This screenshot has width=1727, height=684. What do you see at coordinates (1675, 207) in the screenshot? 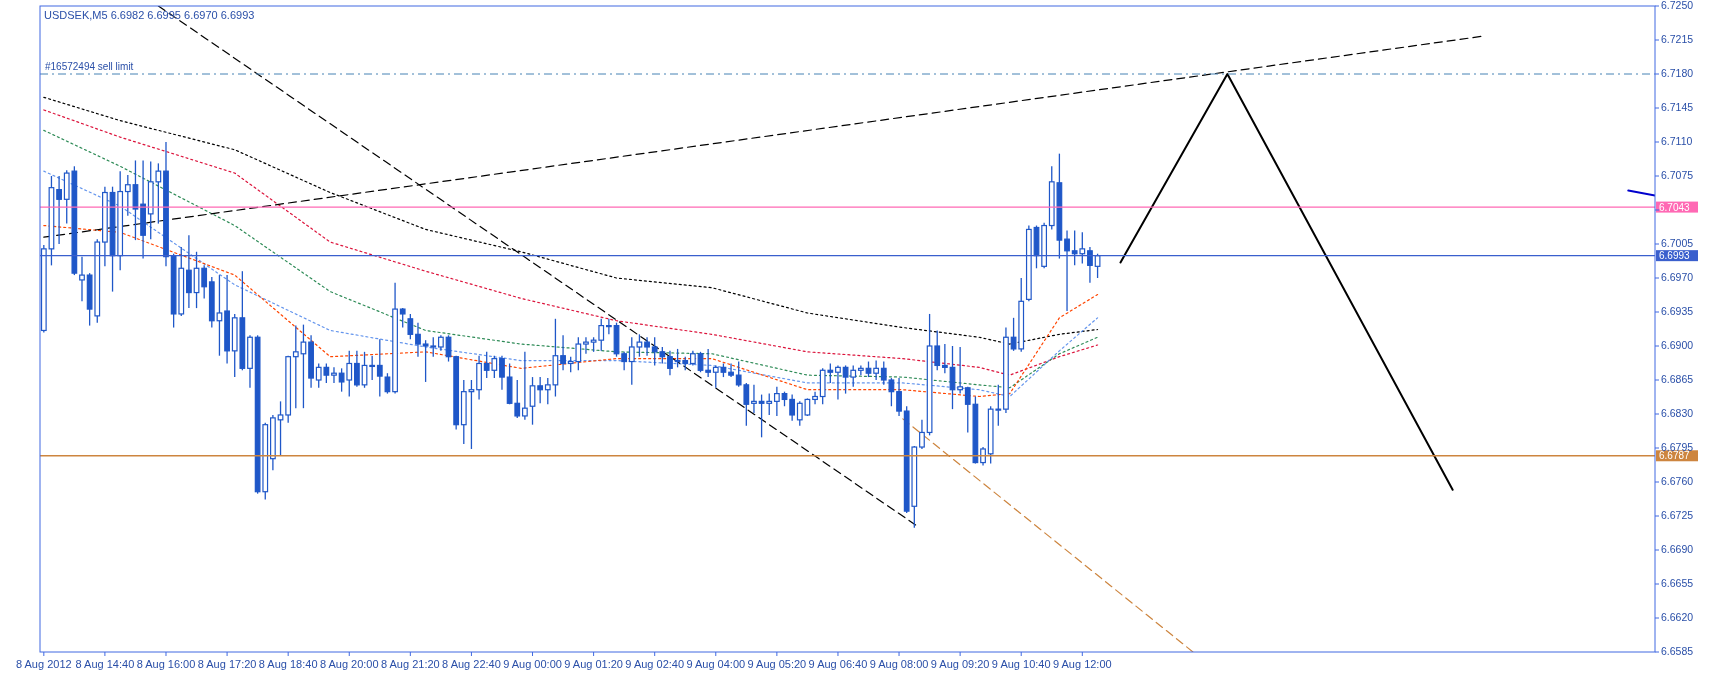
I see `ref-line-label: 6.7043` at bounding box center [1675, 207].